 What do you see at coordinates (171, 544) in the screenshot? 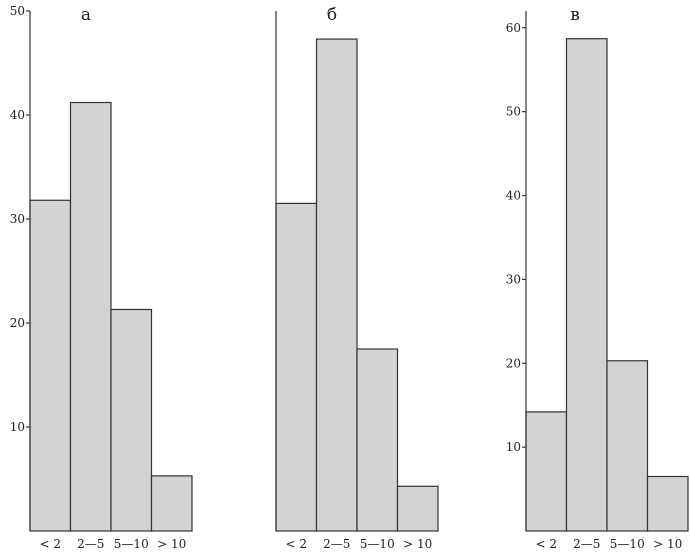
I see `category-label-a-3: > 10` at bounding box center [171, 544].